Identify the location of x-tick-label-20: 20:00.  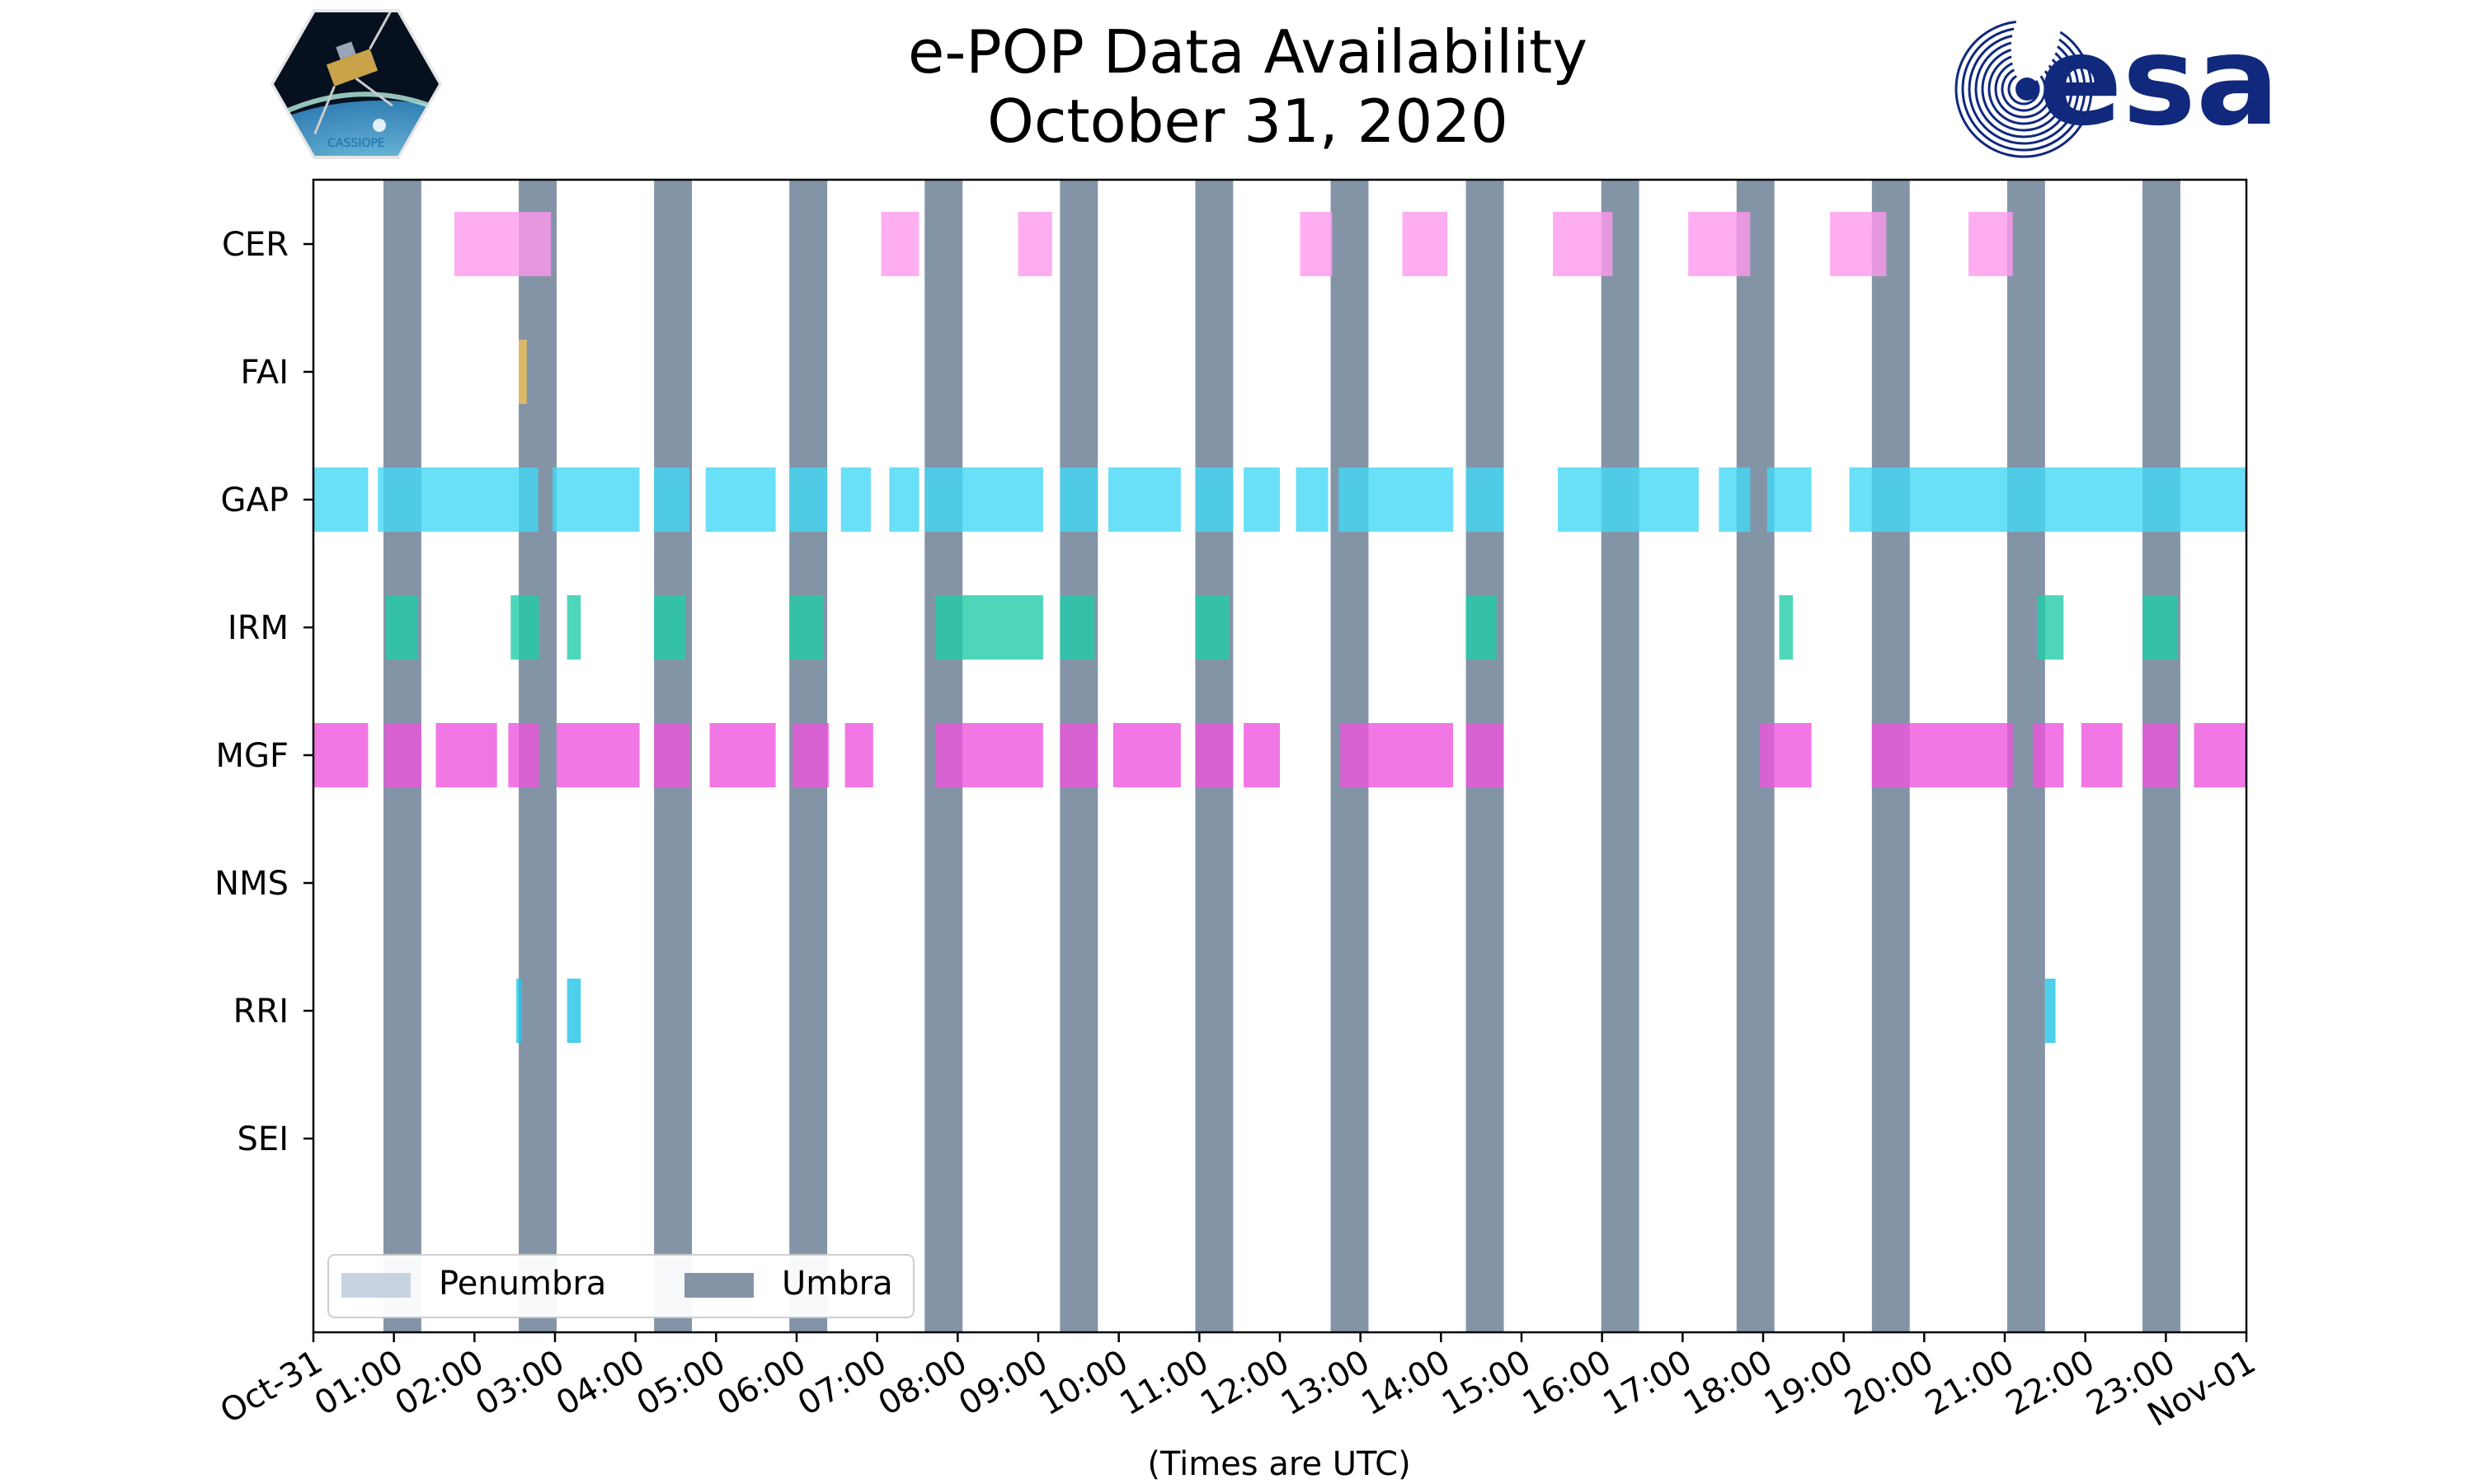
(1889, 1383).